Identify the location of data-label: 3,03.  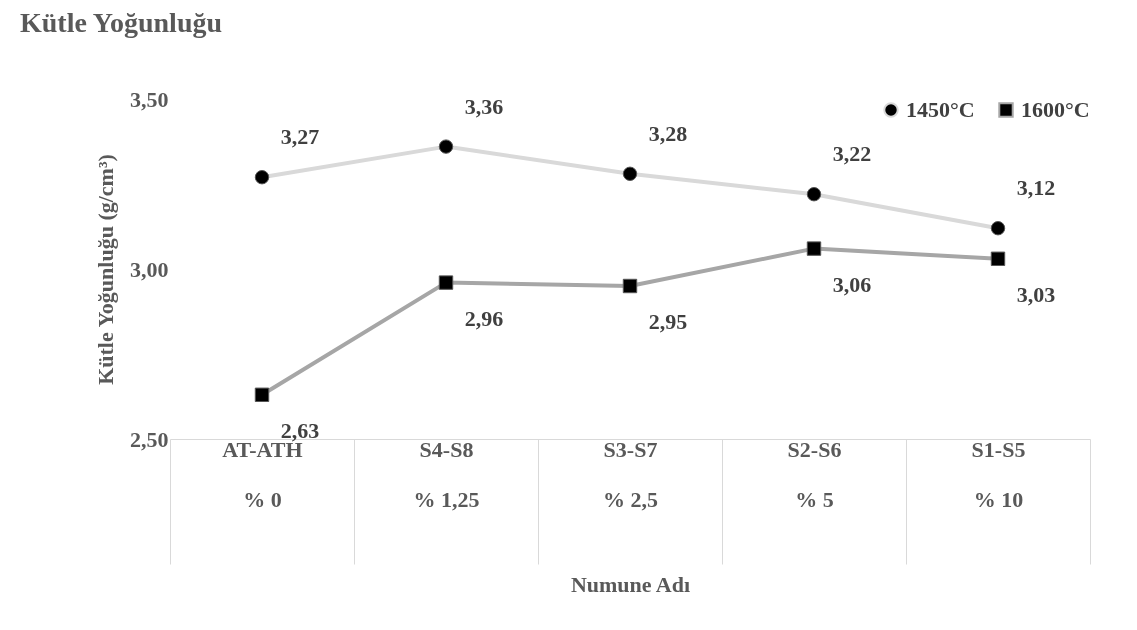
(1036, 294).